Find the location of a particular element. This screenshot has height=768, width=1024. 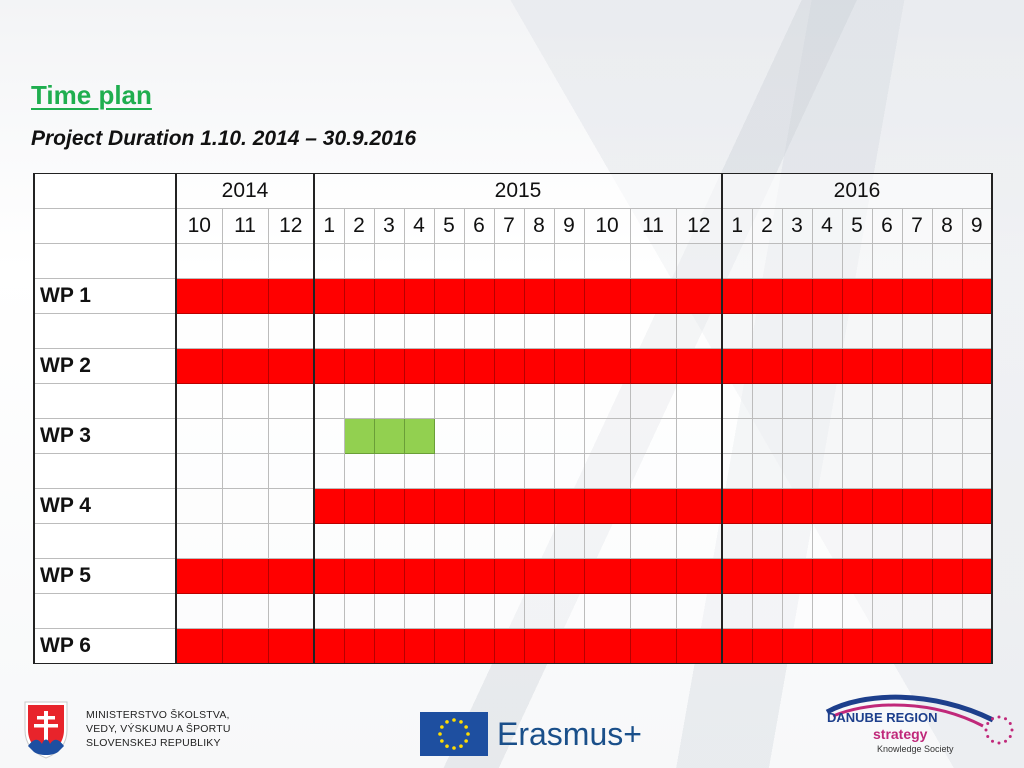

month-header: 6 is located at coordinates (479, 226).